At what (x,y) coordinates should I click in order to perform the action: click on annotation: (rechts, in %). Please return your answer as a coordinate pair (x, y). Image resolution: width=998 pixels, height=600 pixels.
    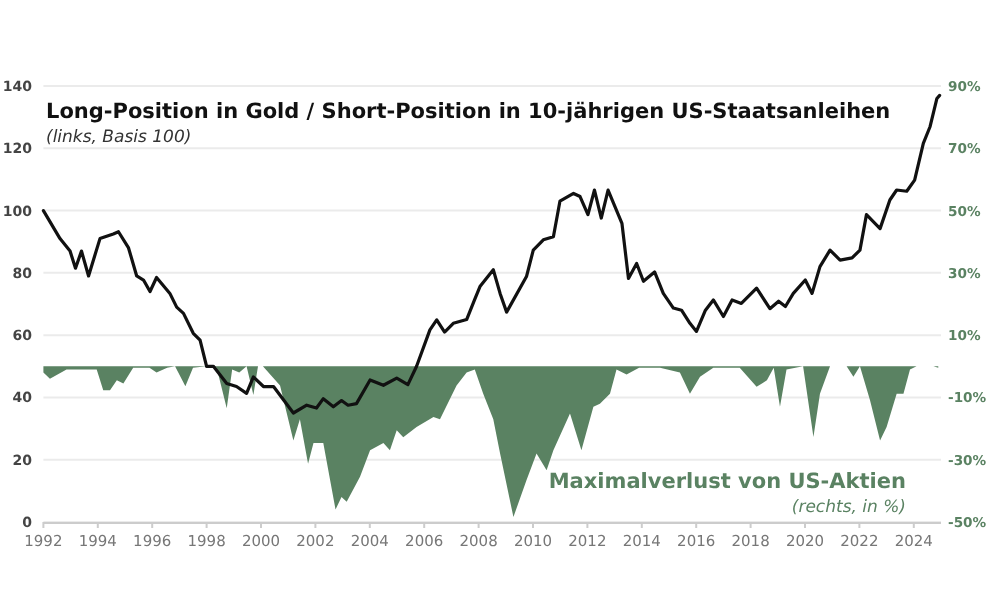
    Looking at the image, I should click on (848, 508).